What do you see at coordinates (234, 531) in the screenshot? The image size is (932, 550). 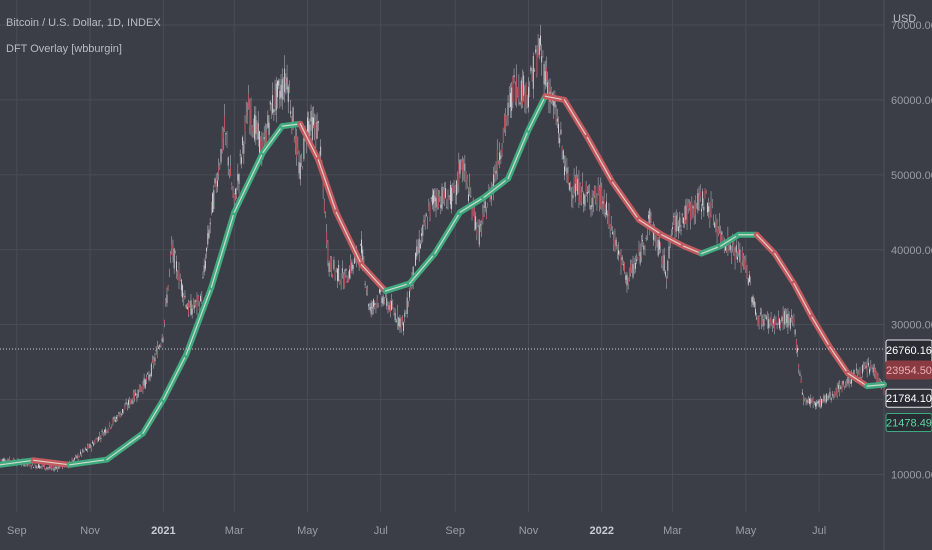 I see `x-tick-label: Mar` at bounding box center [234, 531].